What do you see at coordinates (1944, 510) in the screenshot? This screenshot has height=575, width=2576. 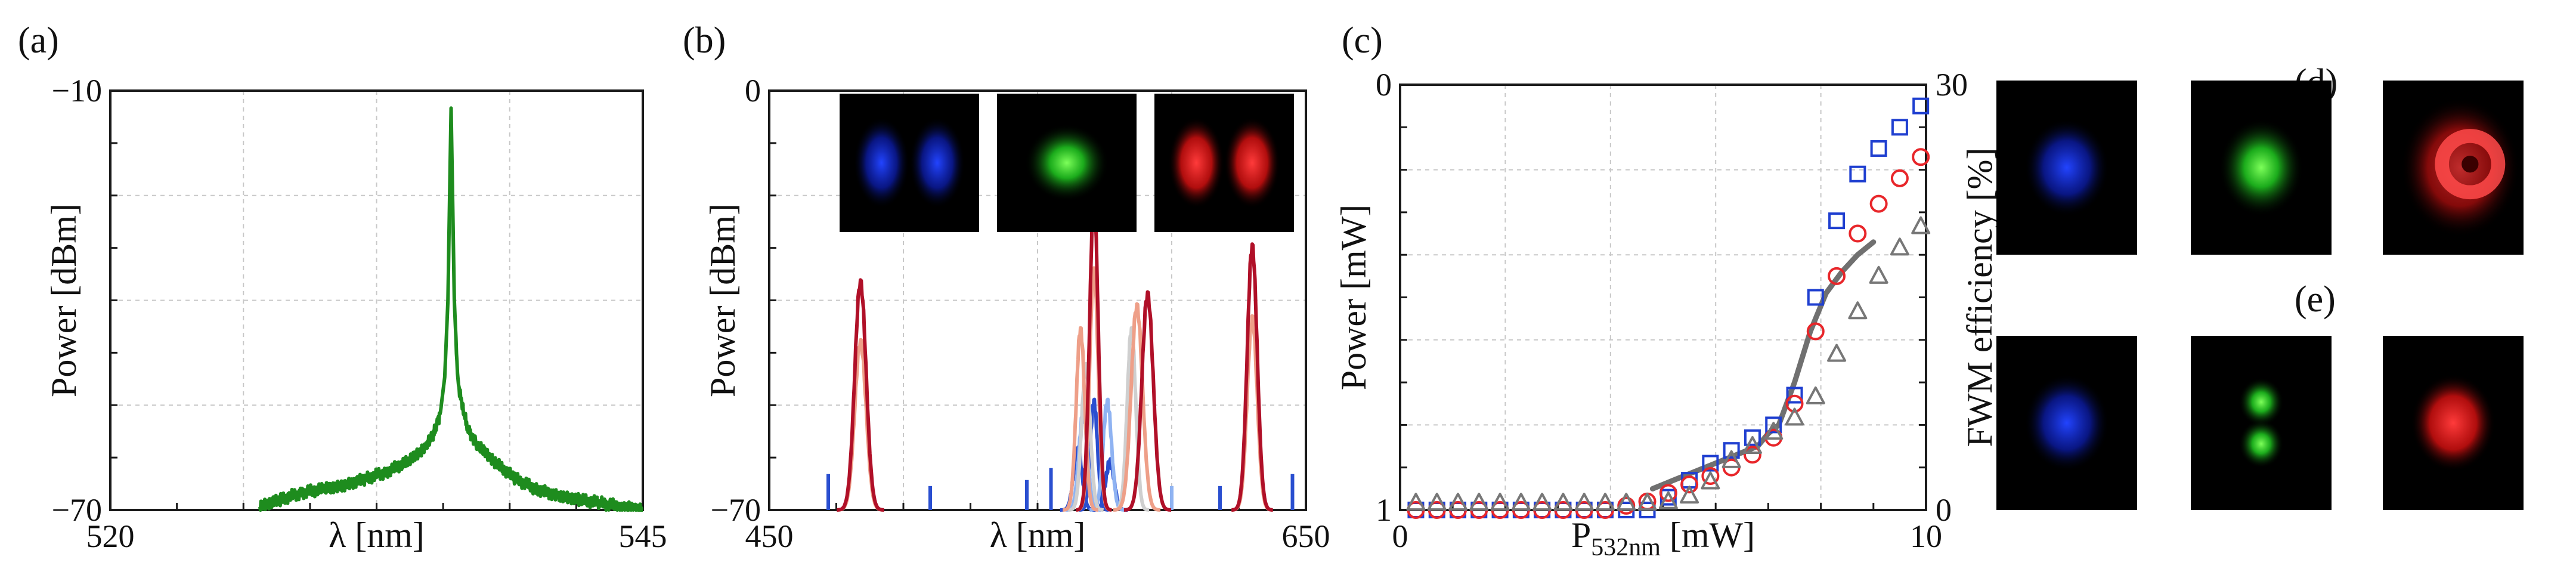 I see `y-right-tick-label-min: 0` at bounding box center [1944, 510].